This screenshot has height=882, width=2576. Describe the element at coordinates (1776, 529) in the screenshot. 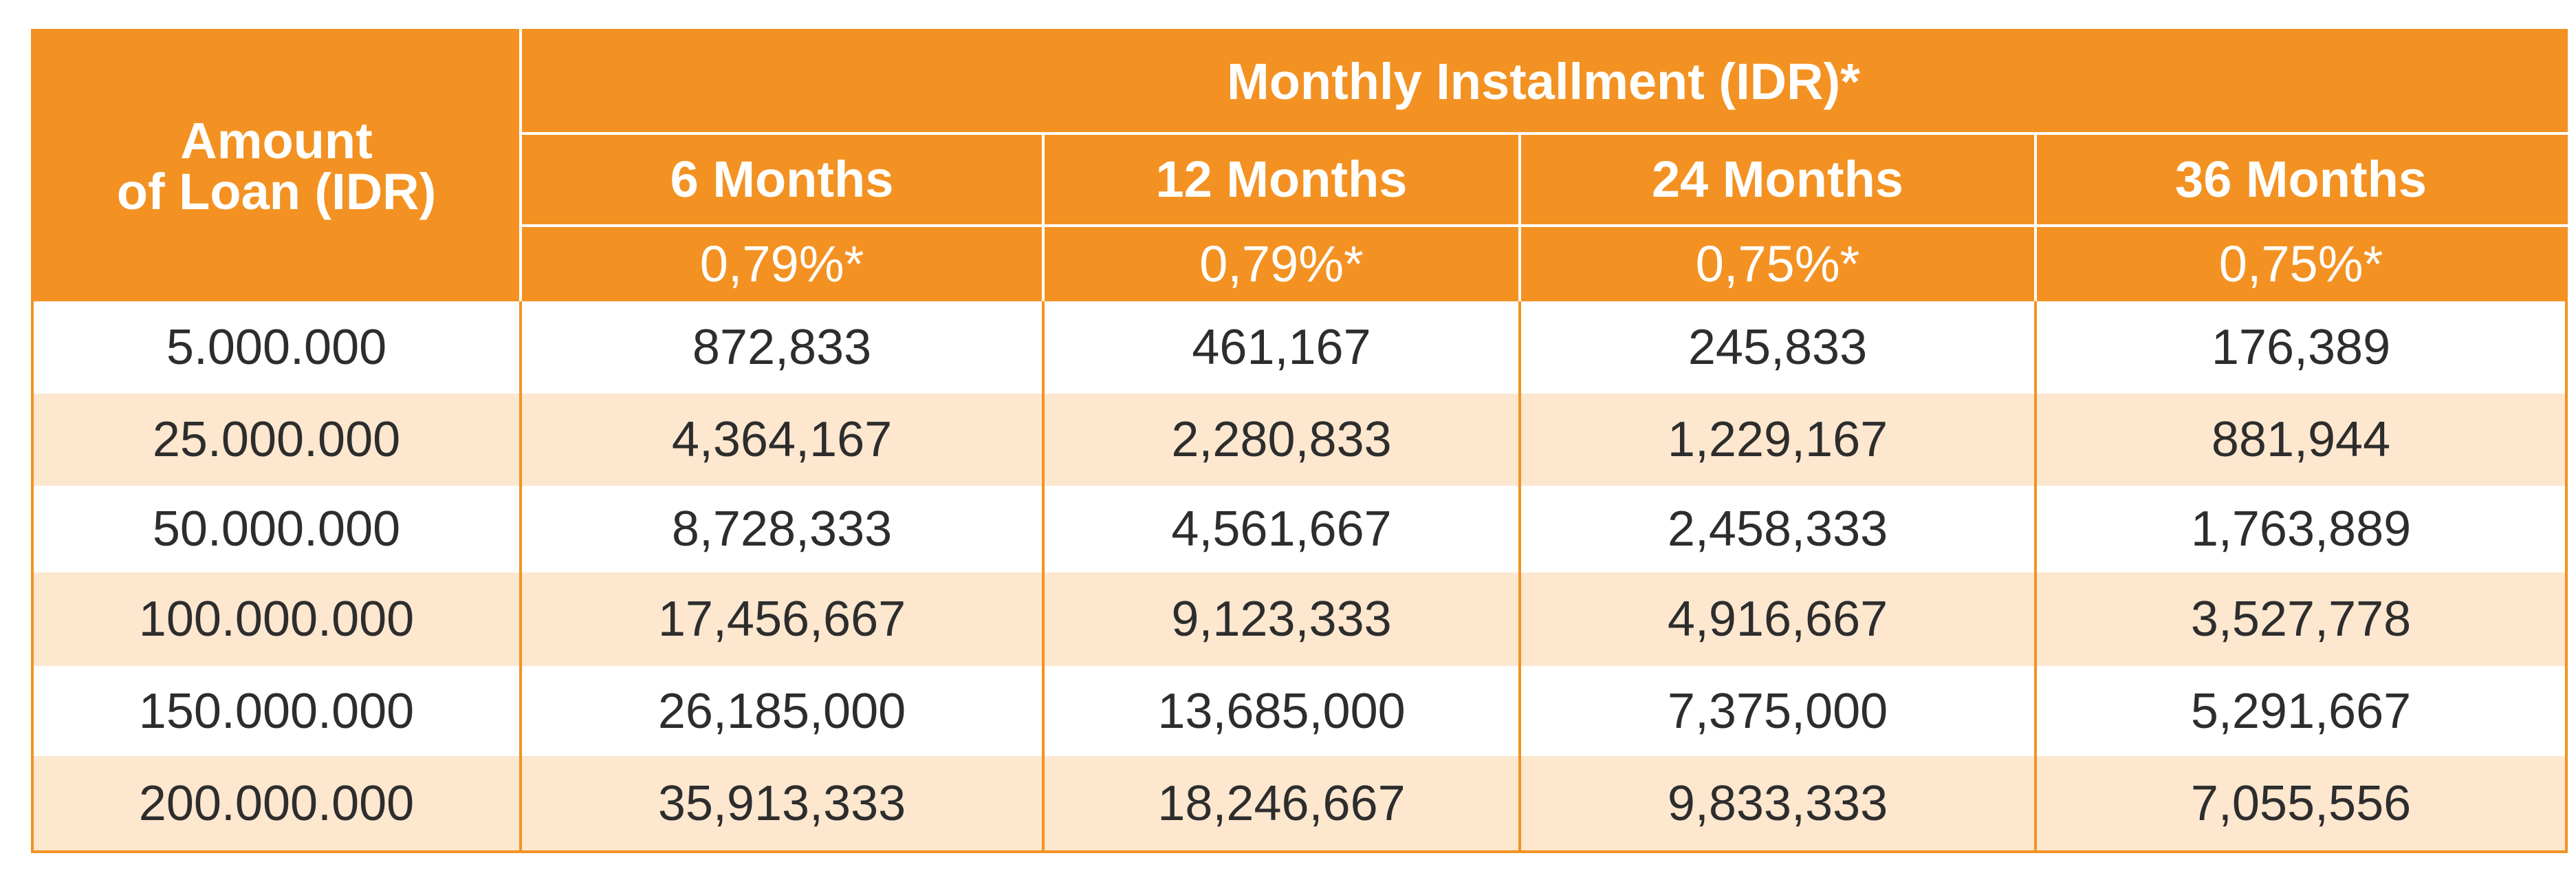

I see `installment-24-months-cell: 2,458,333` at that location.